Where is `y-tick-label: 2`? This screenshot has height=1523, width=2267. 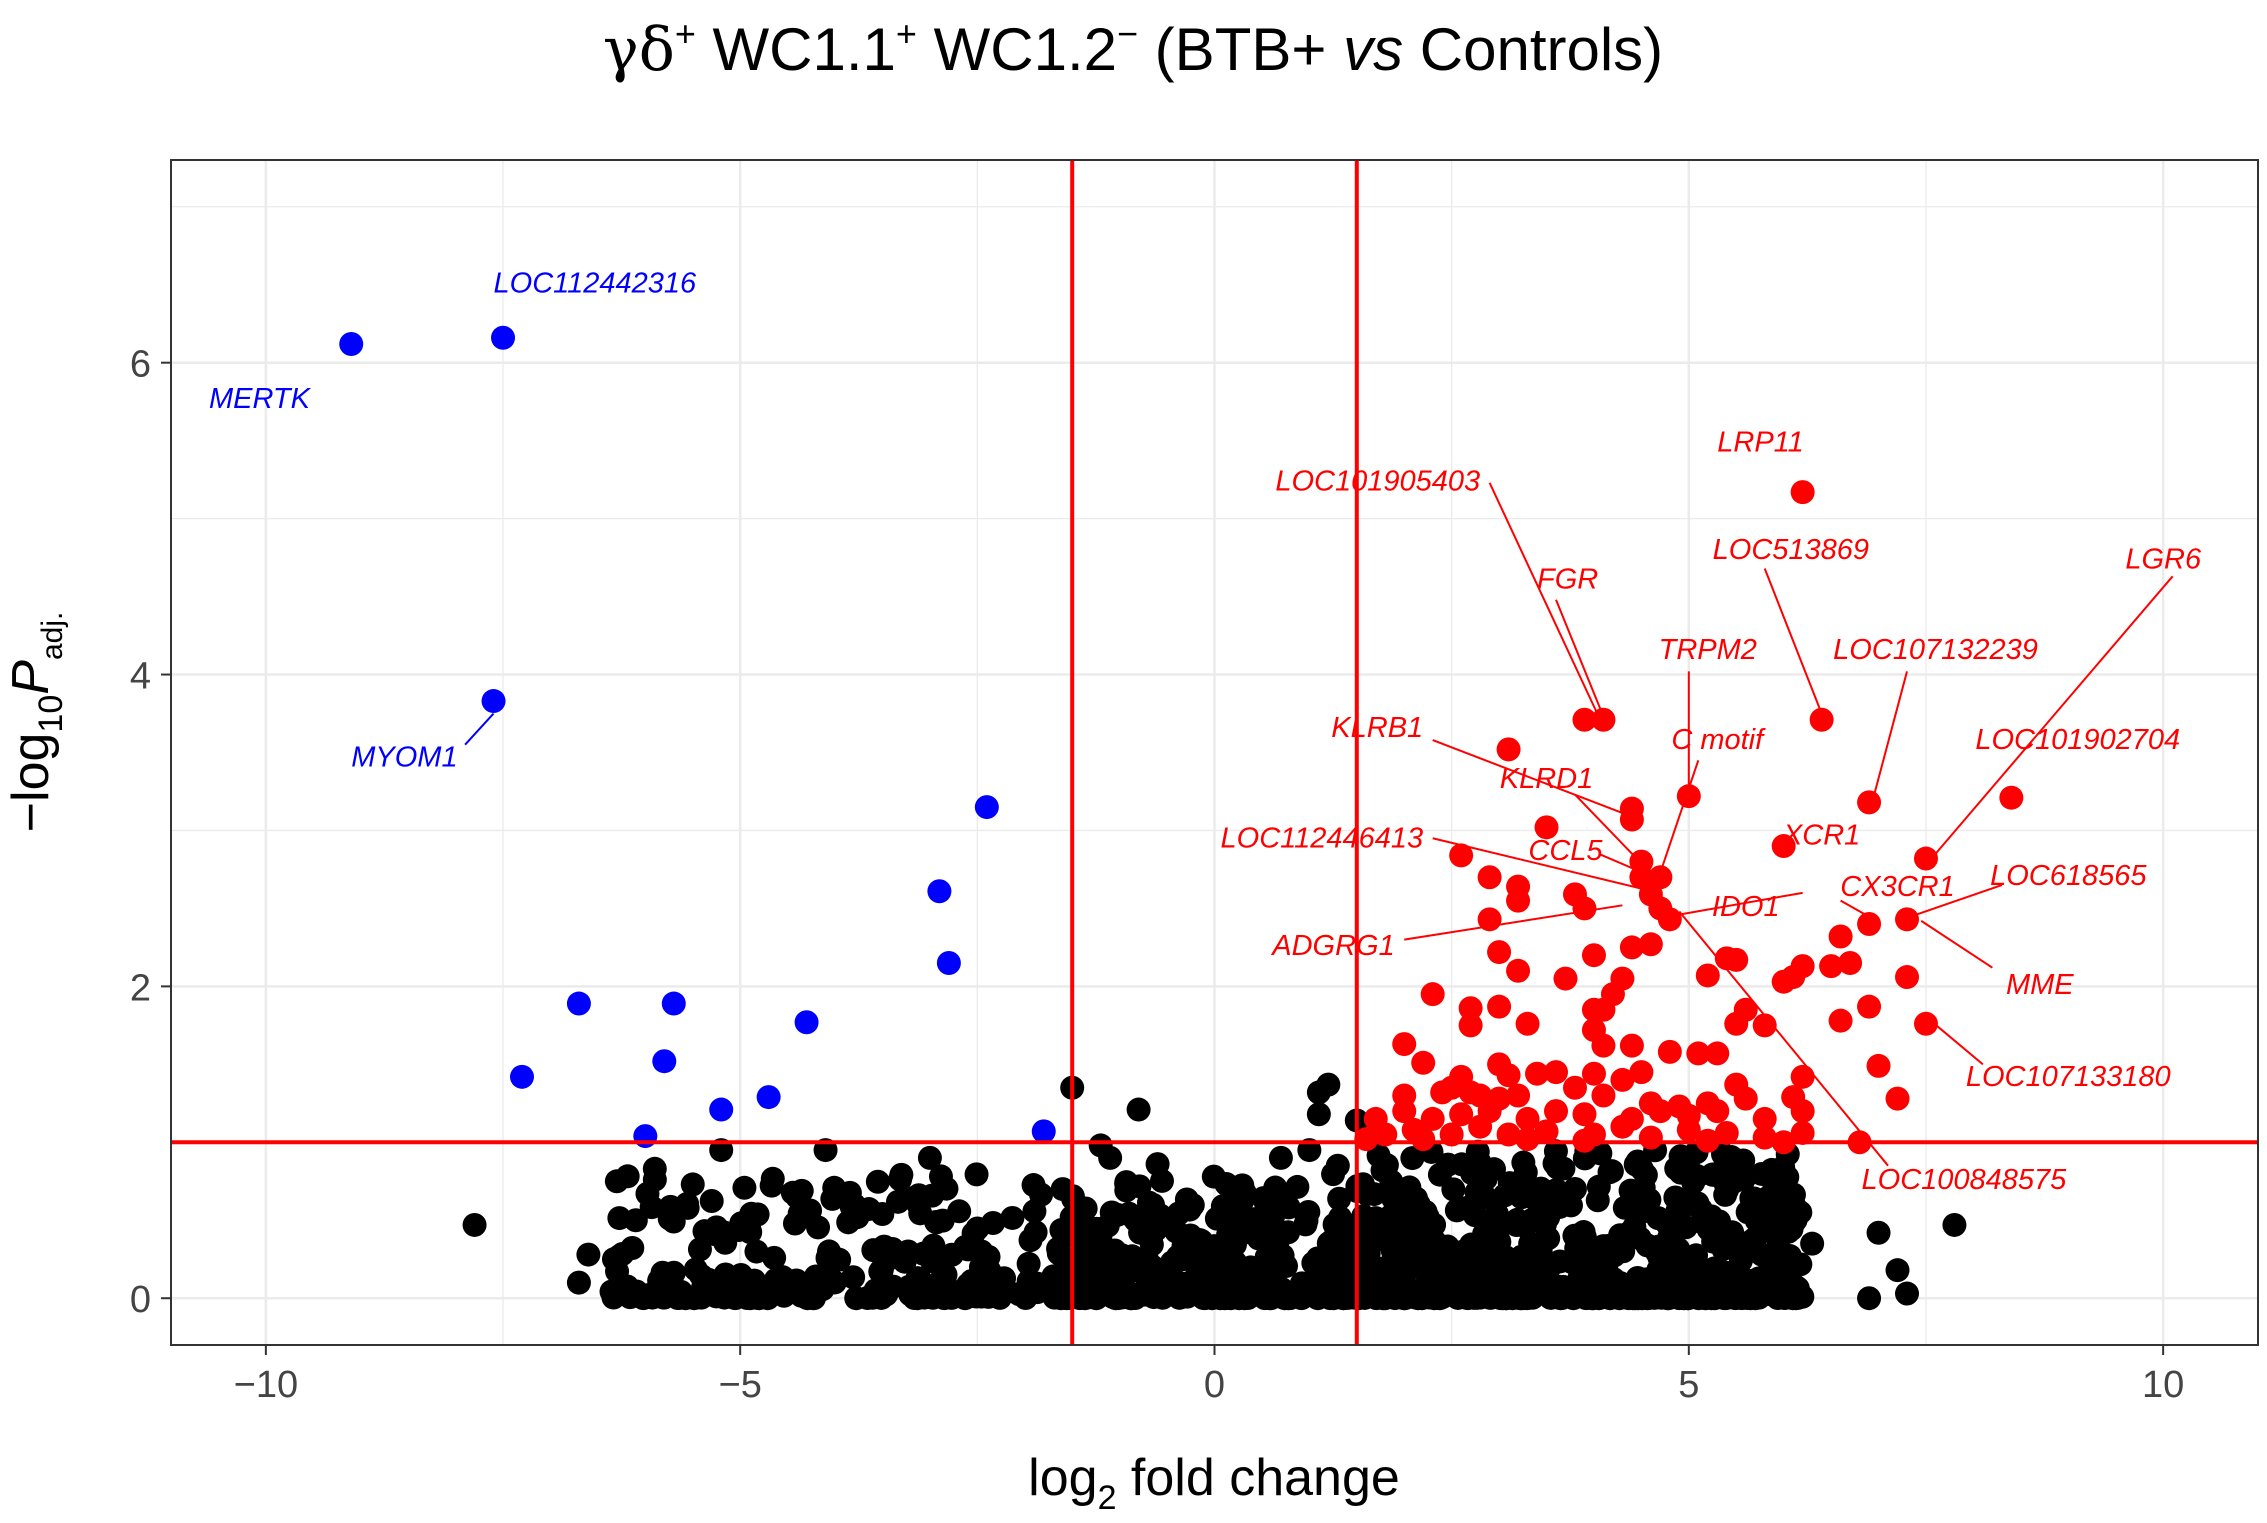
y-tick-label: 2 is located at coordinates (140, 988).